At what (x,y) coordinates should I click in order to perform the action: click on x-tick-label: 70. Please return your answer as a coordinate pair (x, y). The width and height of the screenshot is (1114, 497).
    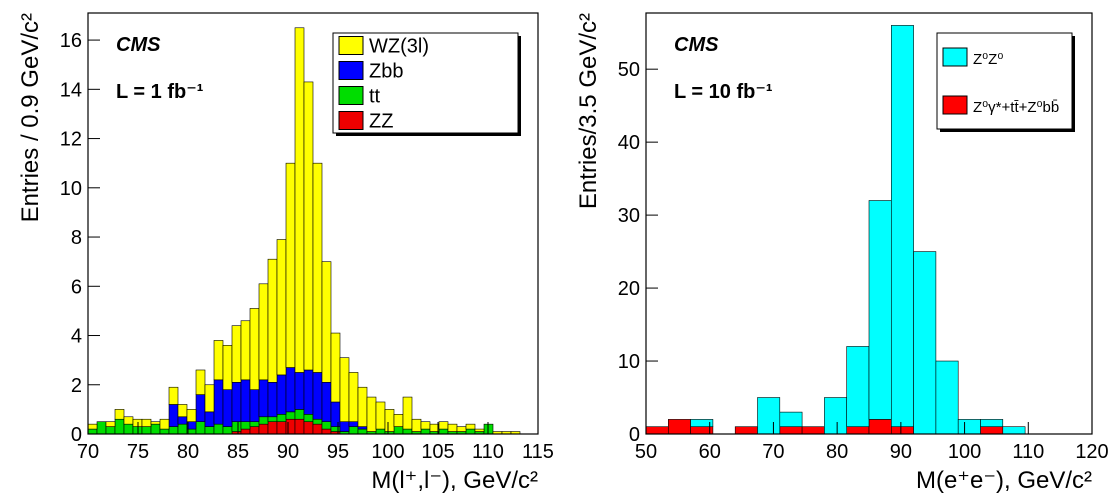
    Looking at the image, I should click on (88, 452).